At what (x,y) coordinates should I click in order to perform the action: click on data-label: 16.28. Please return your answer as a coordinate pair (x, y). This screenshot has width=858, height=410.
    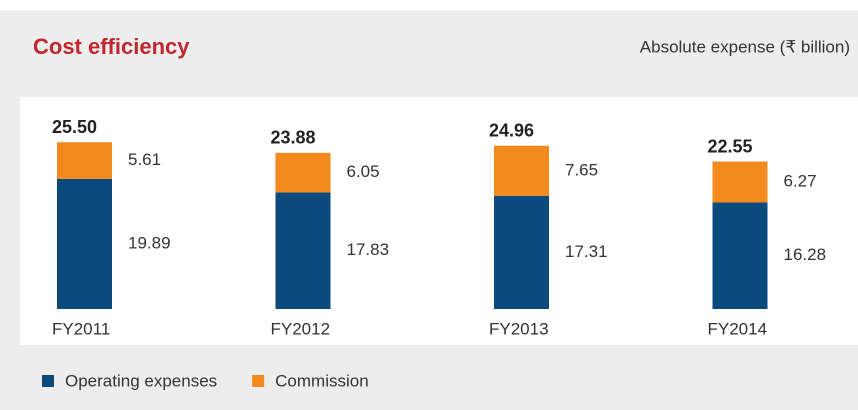
    Looking at the image, I should click on (805, 254).